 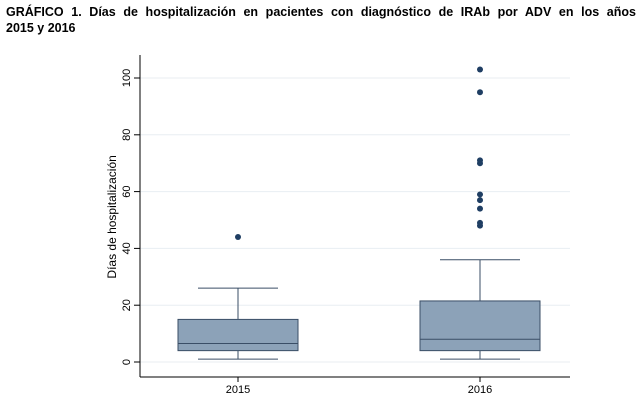 I want to click on y-axis-label: Días de hospitalización, so click(x=112, y=216).